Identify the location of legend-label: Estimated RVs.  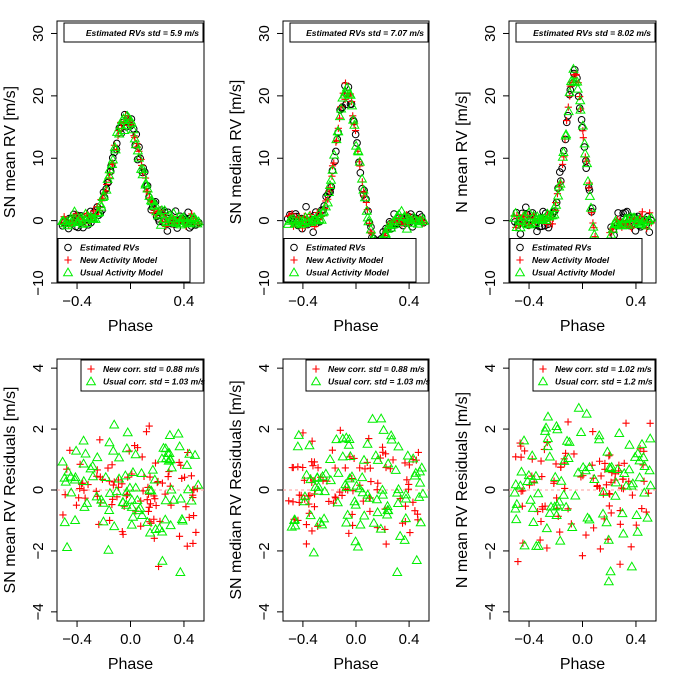
(562, 248).